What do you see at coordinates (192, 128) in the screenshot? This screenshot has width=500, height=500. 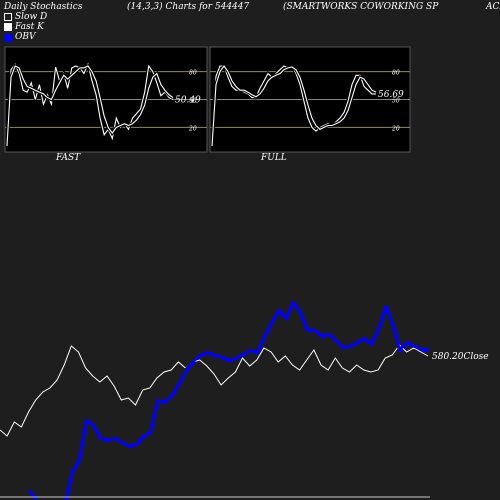 I see `fast-tick-label: 20` at bounding box center [192, 128].